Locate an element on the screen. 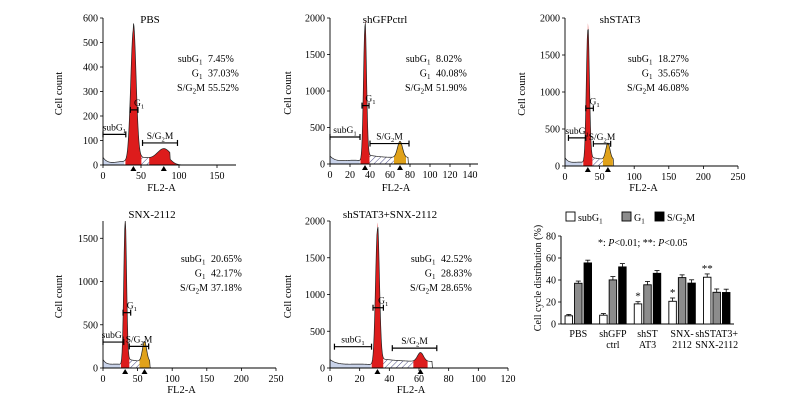  gate-label: subG1 is located at coordinates (344, 132).